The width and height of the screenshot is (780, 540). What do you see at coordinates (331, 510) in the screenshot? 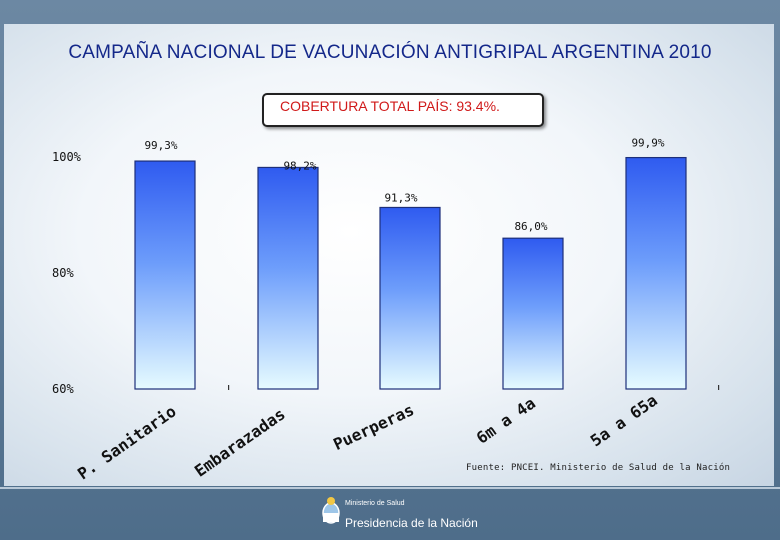
I see `coat-of-arms-icon` at bounding box center [331, 510].